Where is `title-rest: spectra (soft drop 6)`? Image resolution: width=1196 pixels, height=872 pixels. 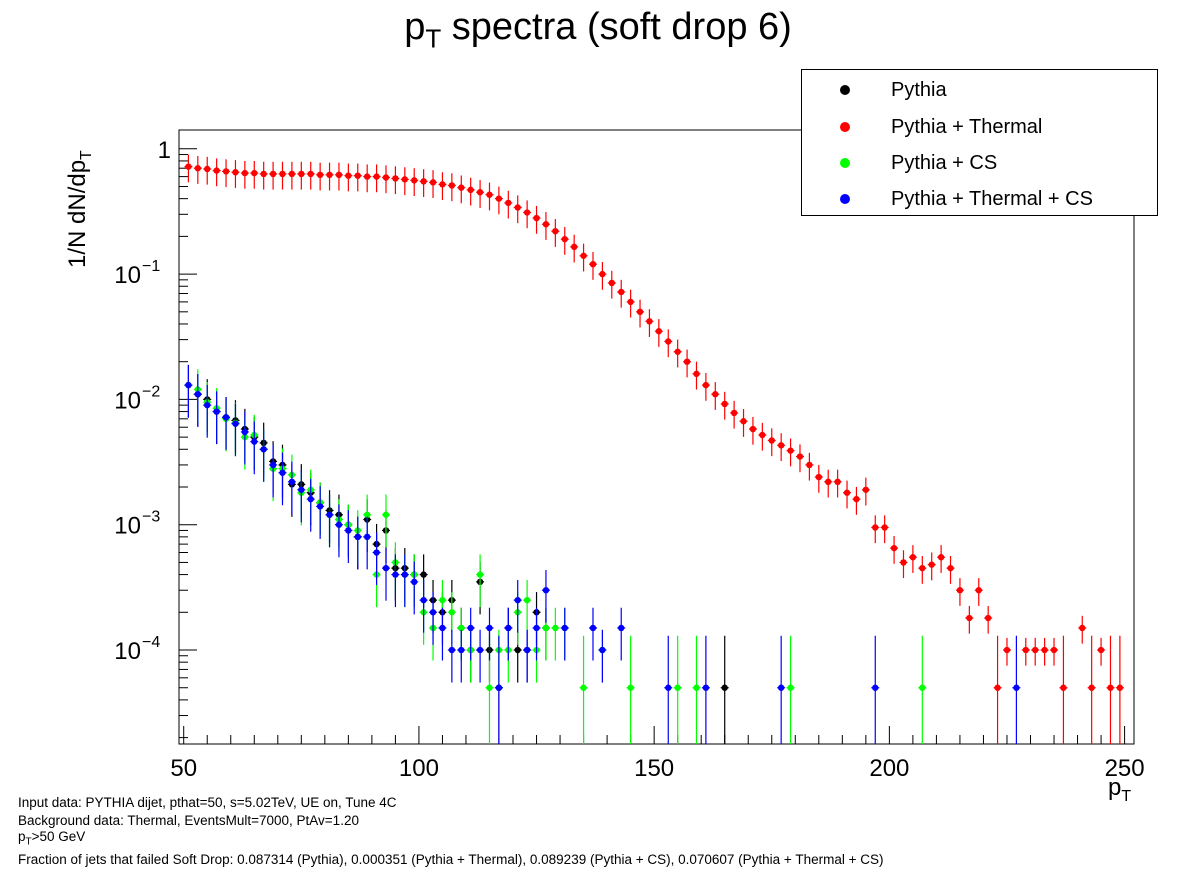
title-rest: spectra (soft drop 6) is located at coordinates (616, 27).